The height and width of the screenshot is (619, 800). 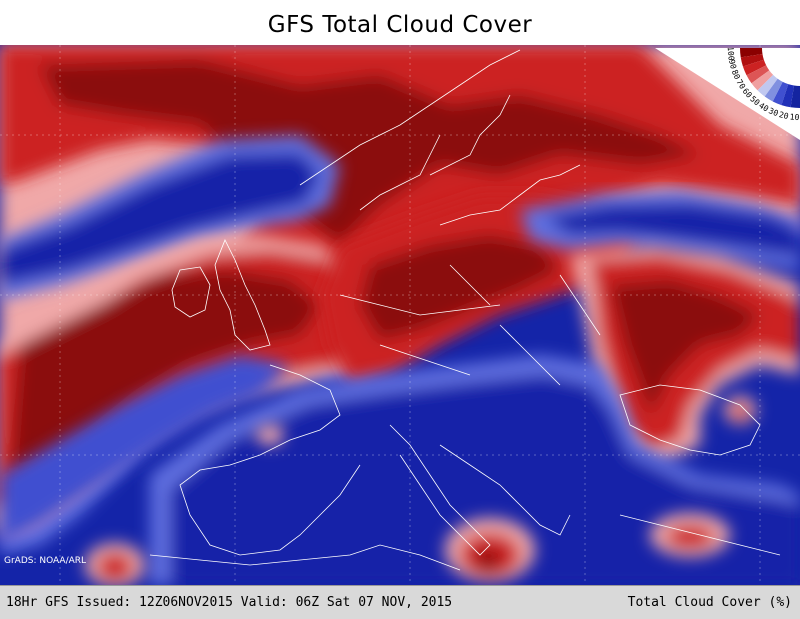 I want to click on baltic-clear-pocket, so click(x=660, y=230).